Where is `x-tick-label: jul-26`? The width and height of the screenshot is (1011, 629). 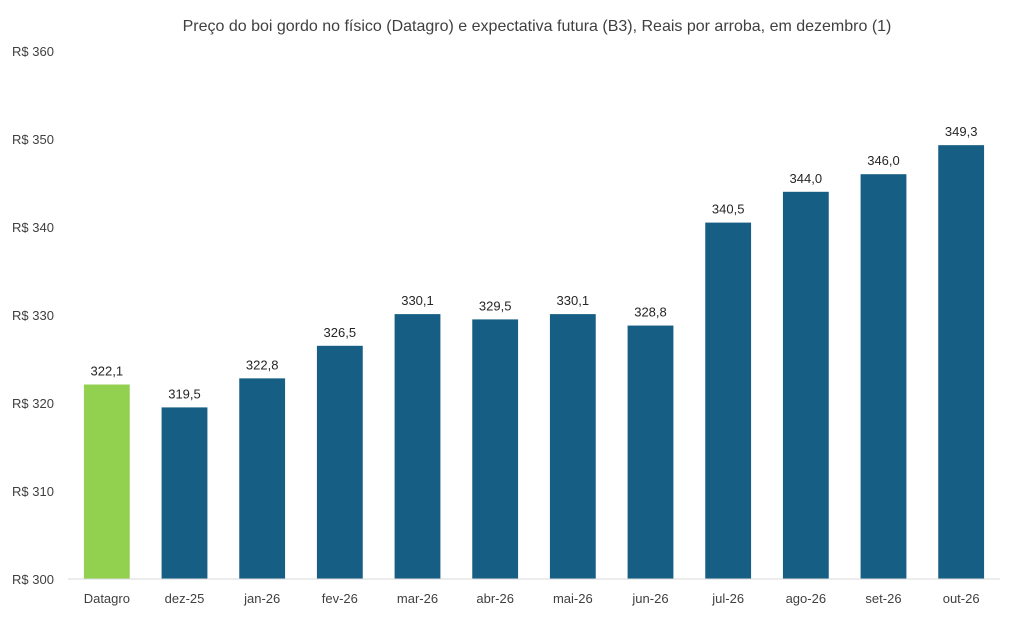 x-tick-label: jul-26 is located at coordinates (727, 598).